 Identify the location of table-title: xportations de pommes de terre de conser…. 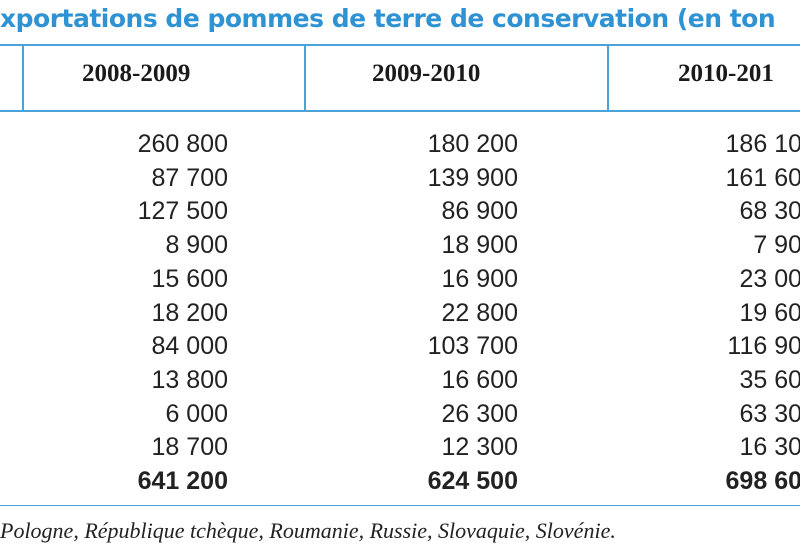
(388, 18).